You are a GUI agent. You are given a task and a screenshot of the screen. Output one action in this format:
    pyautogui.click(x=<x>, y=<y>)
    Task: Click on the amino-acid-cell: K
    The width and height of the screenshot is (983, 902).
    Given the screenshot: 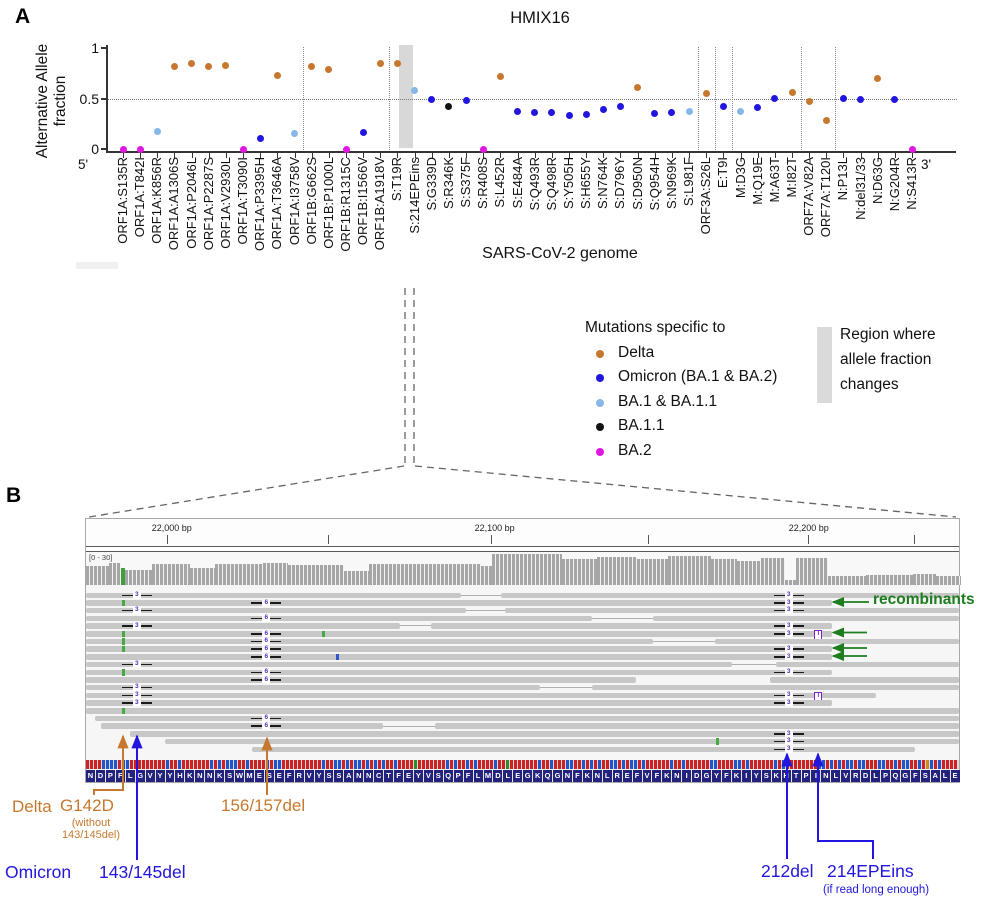 What is the action you would take?
    pyautogui.click(x=736, y=776)
    